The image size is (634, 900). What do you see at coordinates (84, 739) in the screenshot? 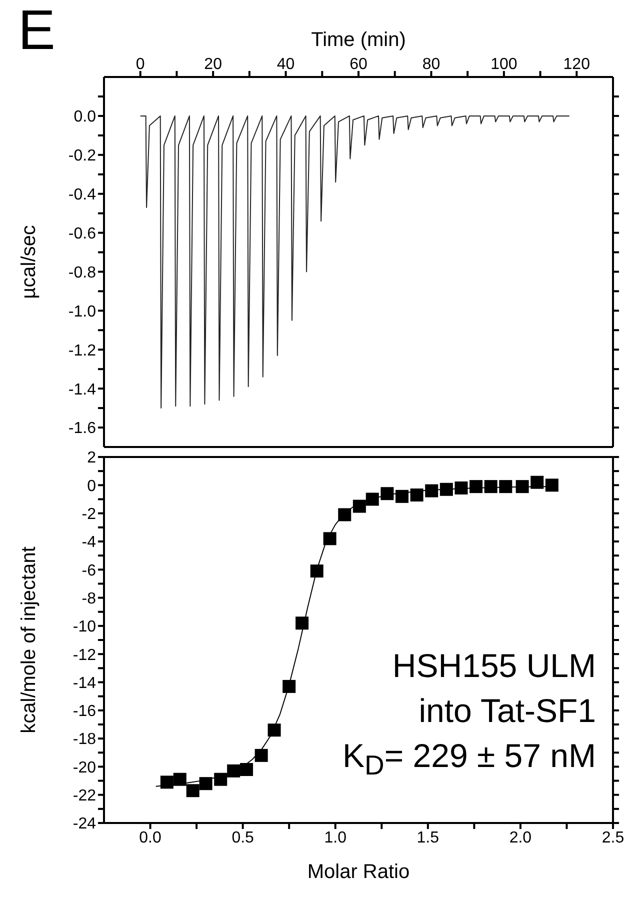
I see `y-tick-label: -18` at bounding box center [84, 739].